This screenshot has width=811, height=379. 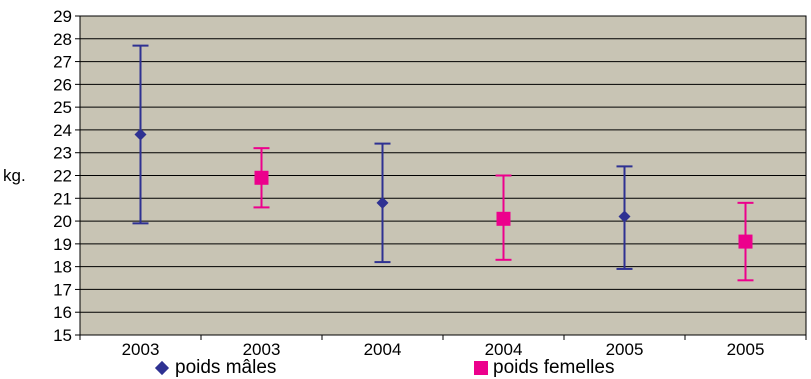 I want to click on y-tick-label: 29, so click(x=62, y=16).